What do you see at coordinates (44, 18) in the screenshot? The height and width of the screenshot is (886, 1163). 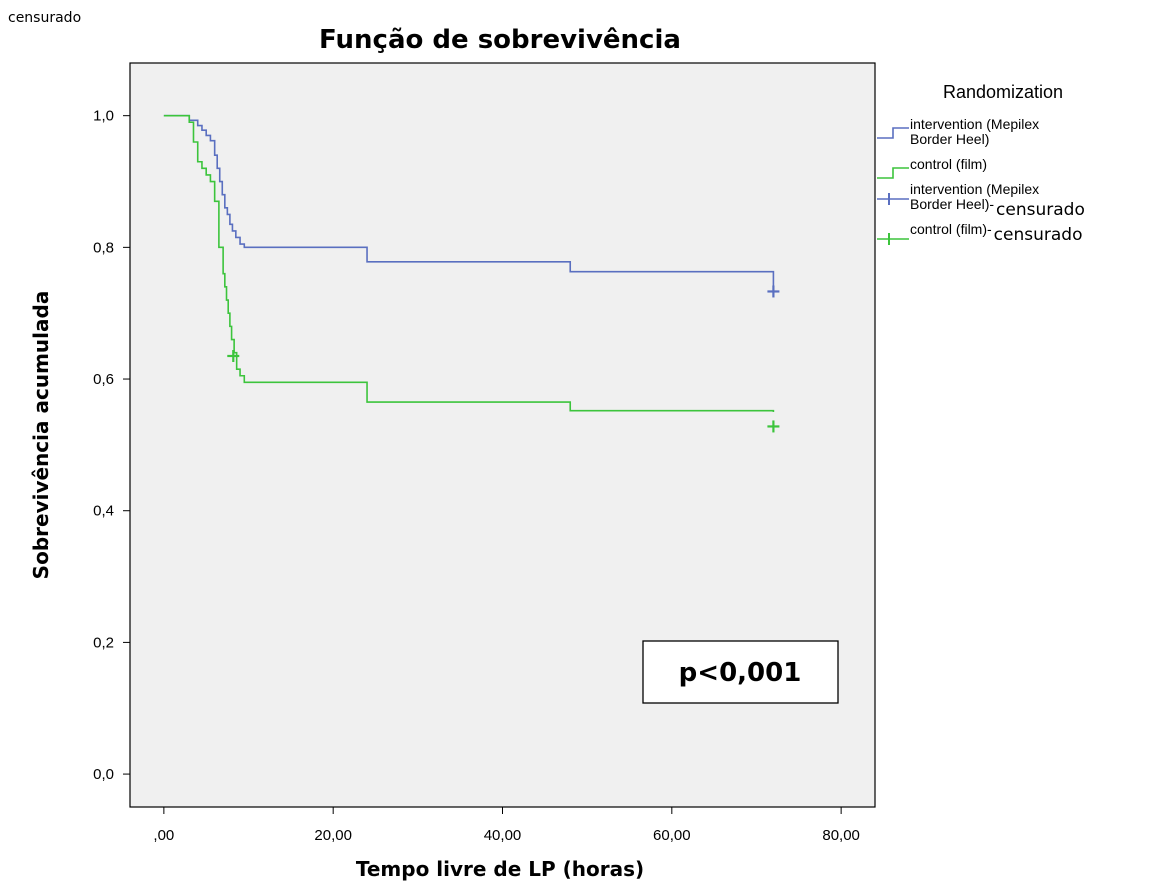 I see `corner-censored-label: censurado` at bounding box center [44, 18].